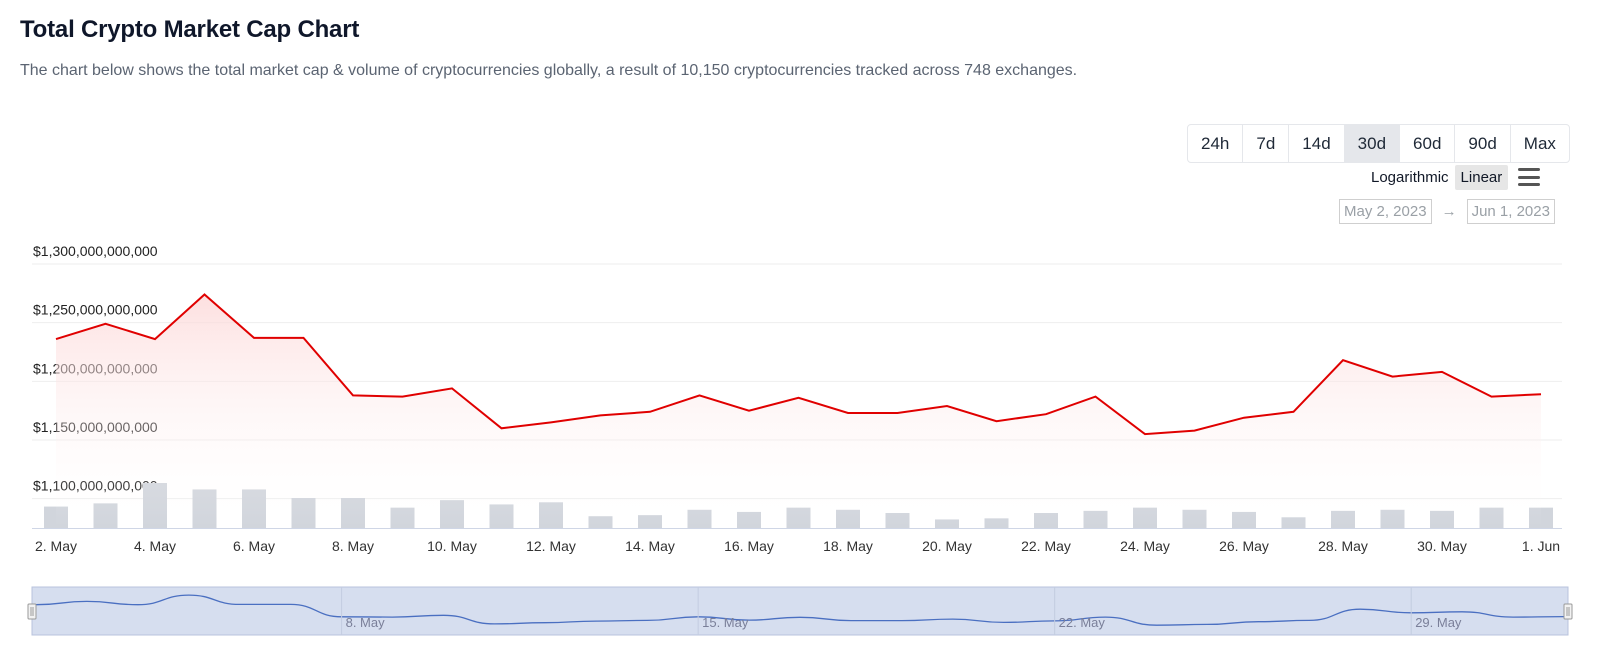 The image size is (1600, 645). Describe the element at coordinates (1385, 211) in the screenshot. I see `date-from-input: May 2, 2023` at that location.